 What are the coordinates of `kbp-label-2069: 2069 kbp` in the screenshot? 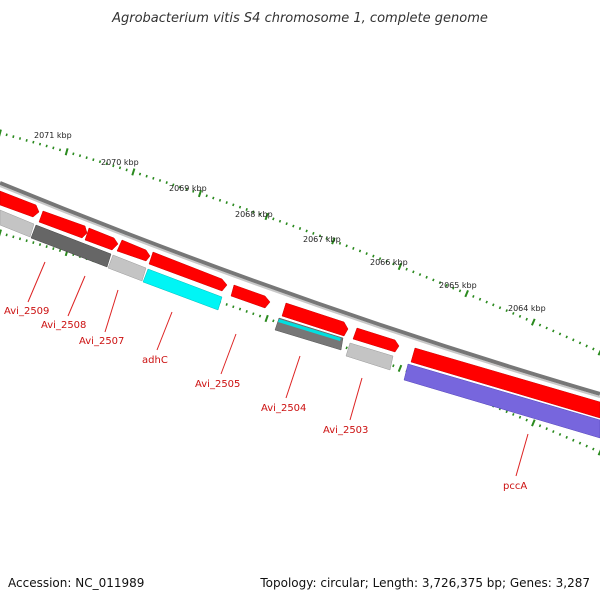 It's located at (188, 188).